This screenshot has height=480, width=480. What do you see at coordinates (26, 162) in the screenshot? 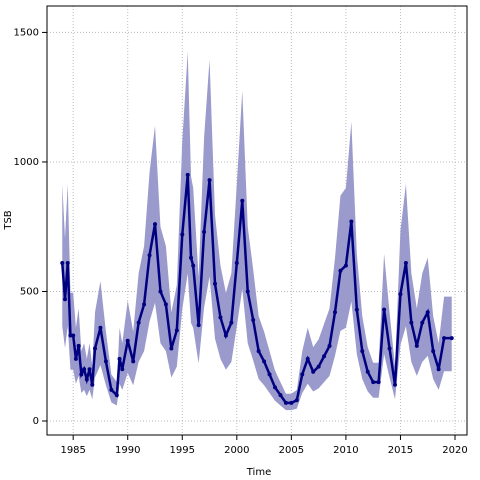
I see `y-tick-label: 1000` at bounding box center [26, 162].